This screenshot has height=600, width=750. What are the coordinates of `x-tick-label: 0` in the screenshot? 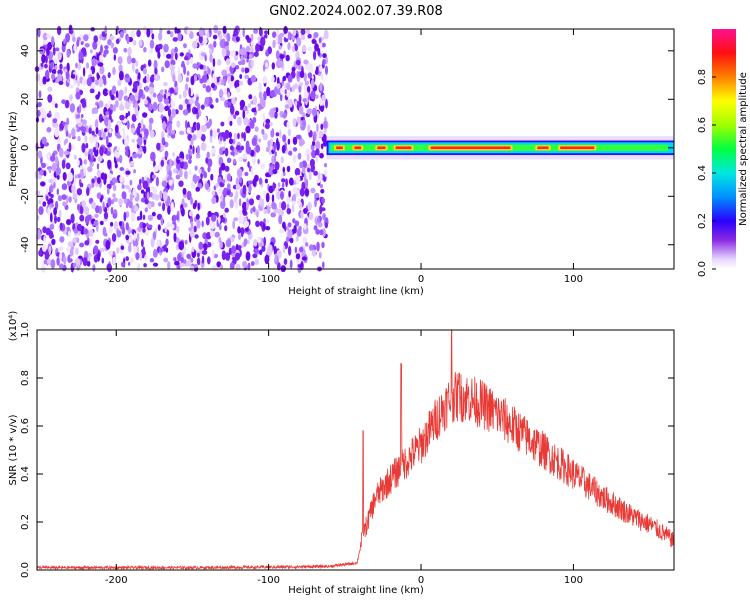 It's located at (421, 580).